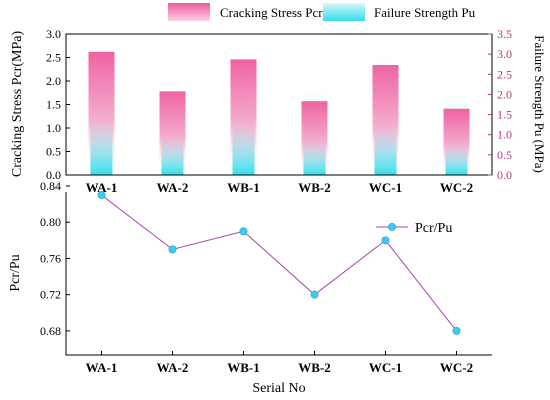  What do you see at coordinates (50, 295) in the screenshot?
I see `bottom-y-tick-label: 0.72` at bounding box center [50, 295].